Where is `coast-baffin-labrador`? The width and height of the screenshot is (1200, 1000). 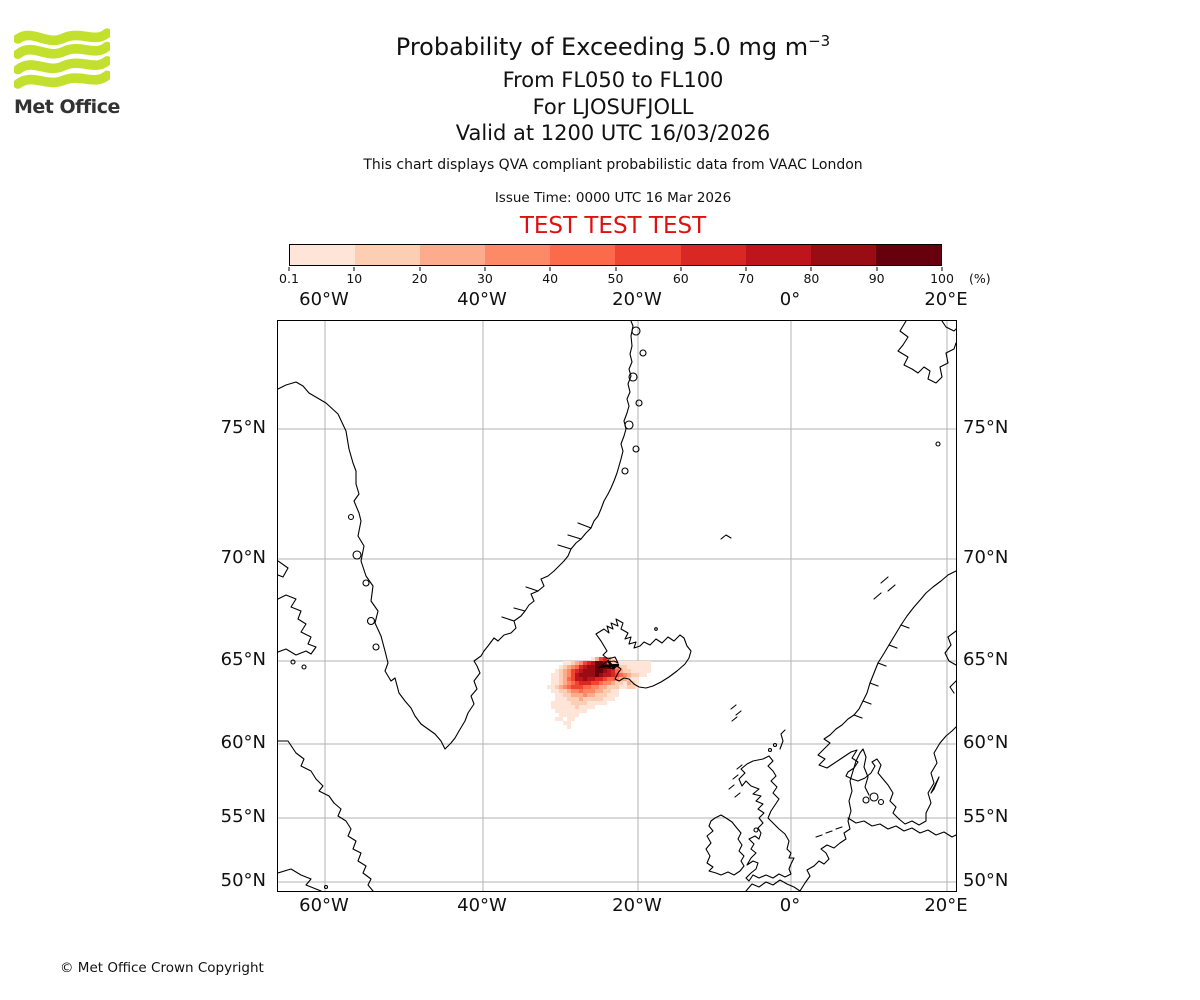
coast-baffin-labrador is located at coordinates (326, 725).